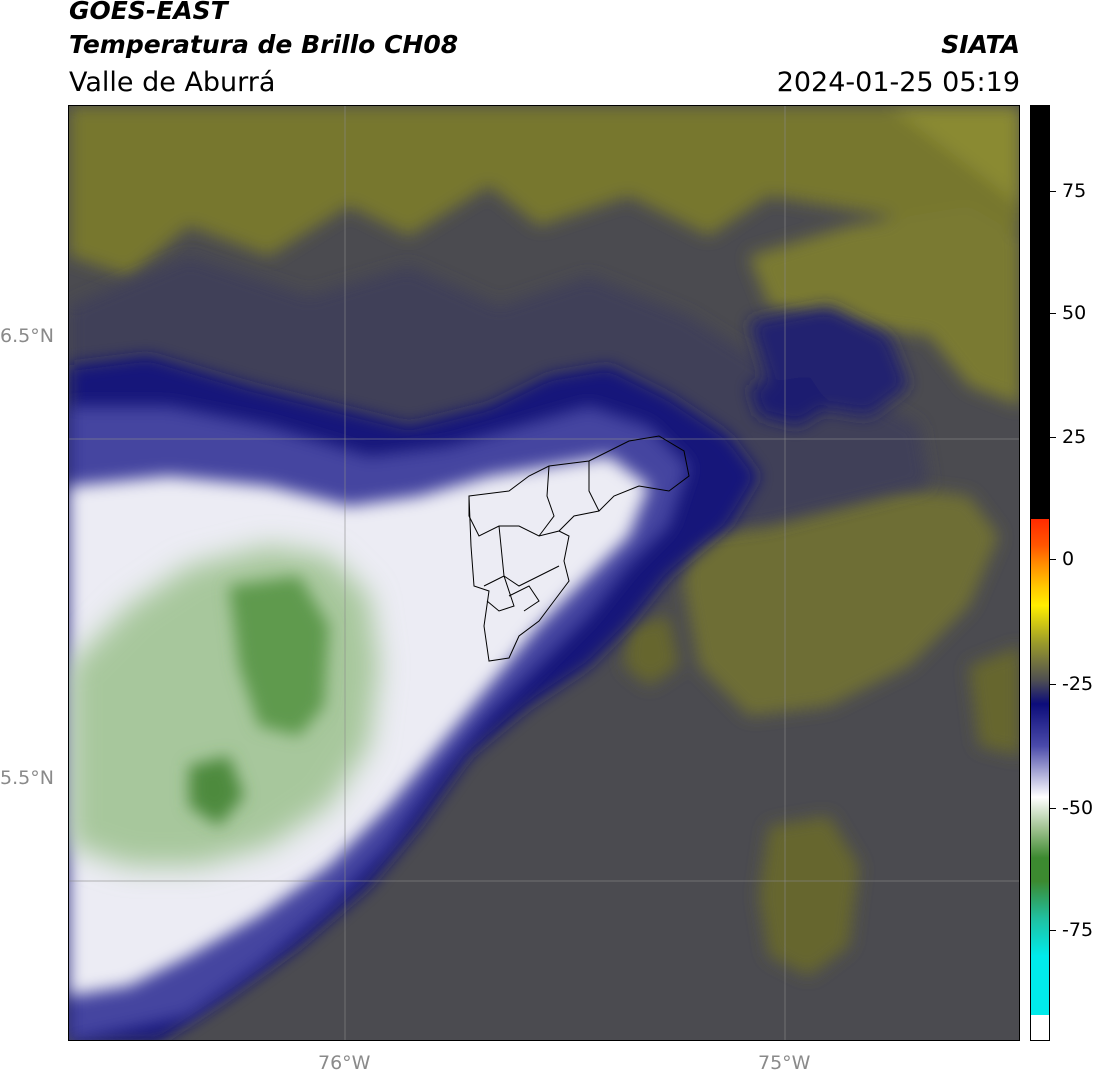 The image size is (1094, 1078). I want to click on colorbar-label-25: 25, so click(1074, 437).